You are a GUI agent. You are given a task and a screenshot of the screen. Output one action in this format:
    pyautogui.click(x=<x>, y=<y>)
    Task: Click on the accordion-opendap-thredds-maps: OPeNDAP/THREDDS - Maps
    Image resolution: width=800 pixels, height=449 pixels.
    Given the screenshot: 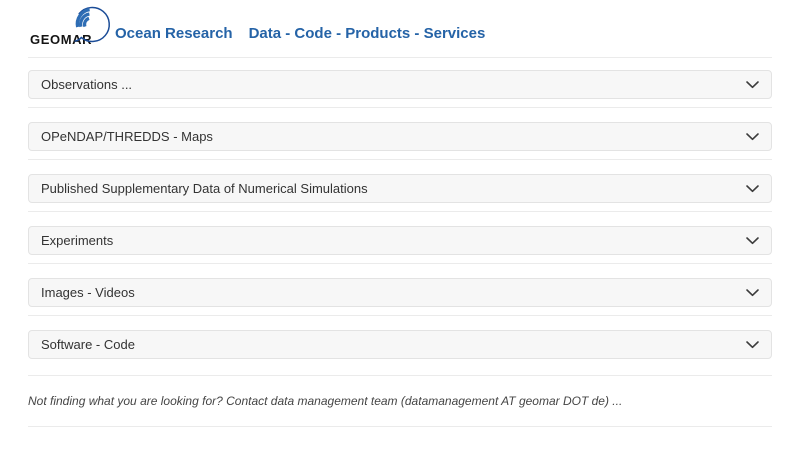 What is the action you would take?
    pyautogui.click(x=400, y=136)
    